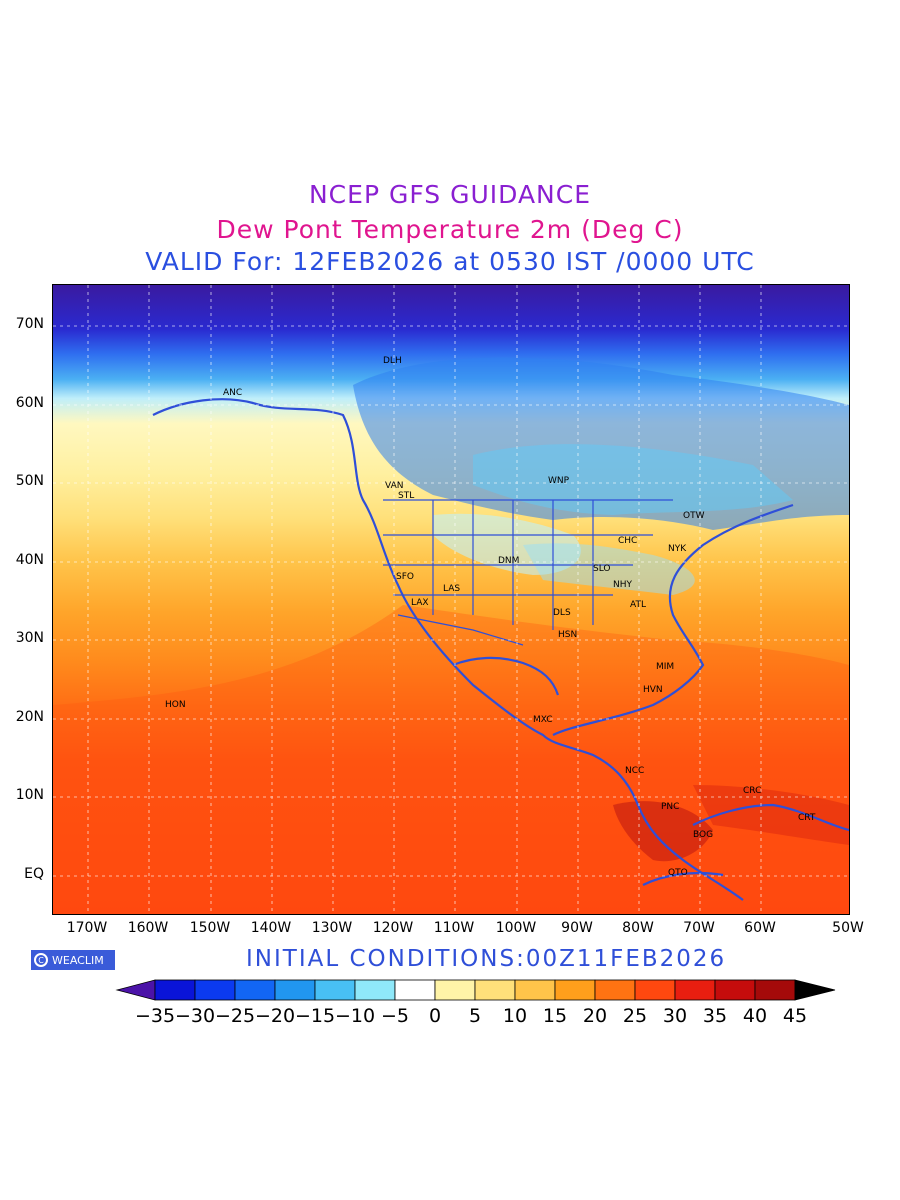  Describe the element at coordinates (210, 928) in the screenshot. I see `longitude-label: 150W` at that location.